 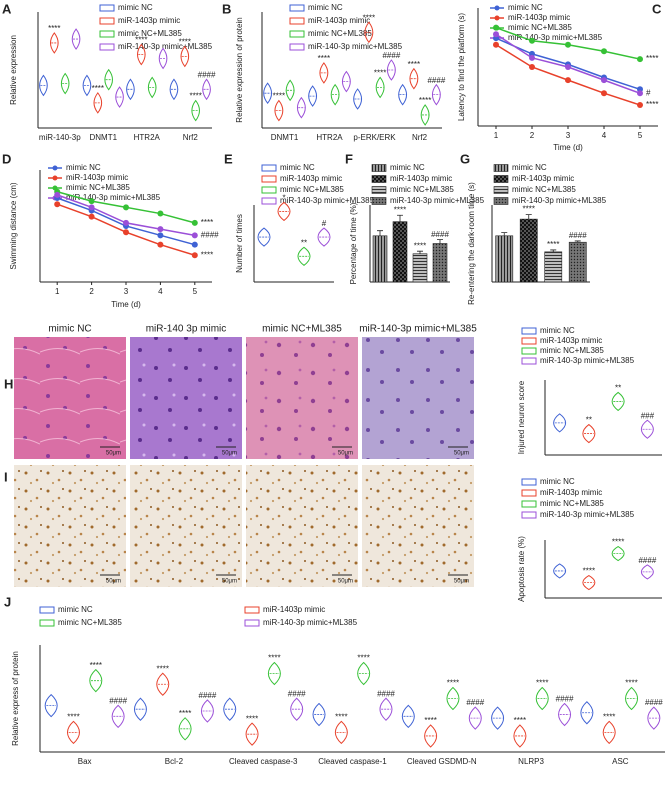 What do you see at coordinates (8, 383) in the screenshot?
I see `panel-label: H` at bounding box center [8, 383].